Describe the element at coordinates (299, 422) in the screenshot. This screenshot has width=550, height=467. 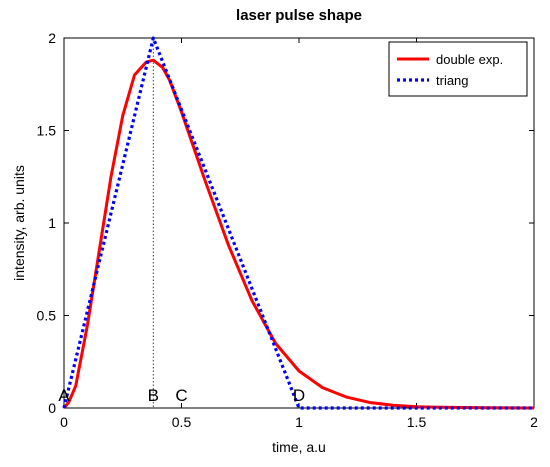
I see `x-tick-label: 1` at that location.